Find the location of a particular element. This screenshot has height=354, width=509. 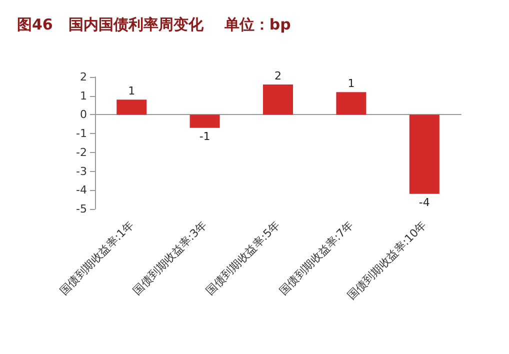

data-label: 2 is located at coordinates (278, 76).